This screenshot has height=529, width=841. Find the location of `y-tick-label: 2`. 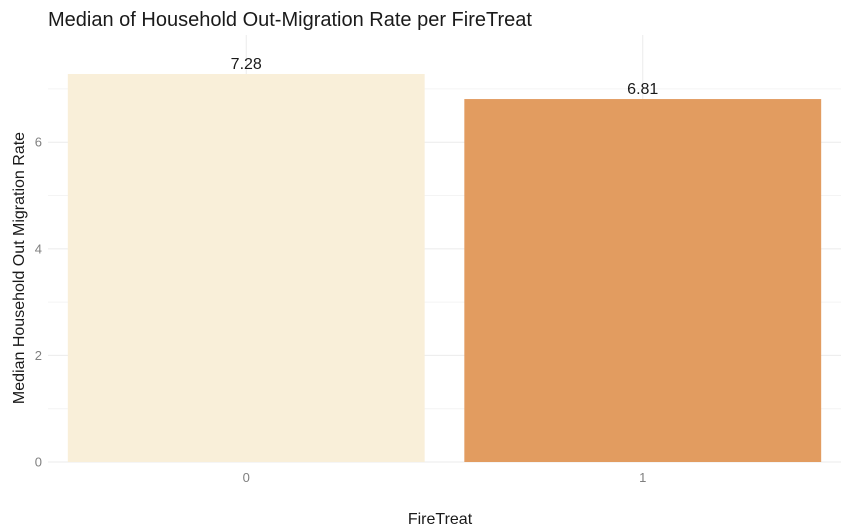

y-tick-label: 2 is located at coordinates (38, 355).